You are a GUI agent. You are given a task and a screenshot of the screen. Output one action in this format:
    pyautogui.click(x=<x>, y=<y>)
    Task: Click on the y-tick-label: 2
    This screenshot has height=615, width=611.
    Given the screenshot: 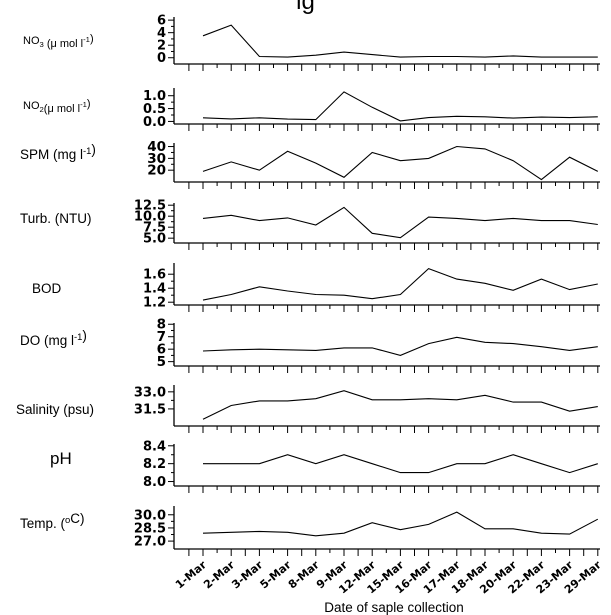 What is the action you would take?
    pyautogui.click(x=161, y=46)
    